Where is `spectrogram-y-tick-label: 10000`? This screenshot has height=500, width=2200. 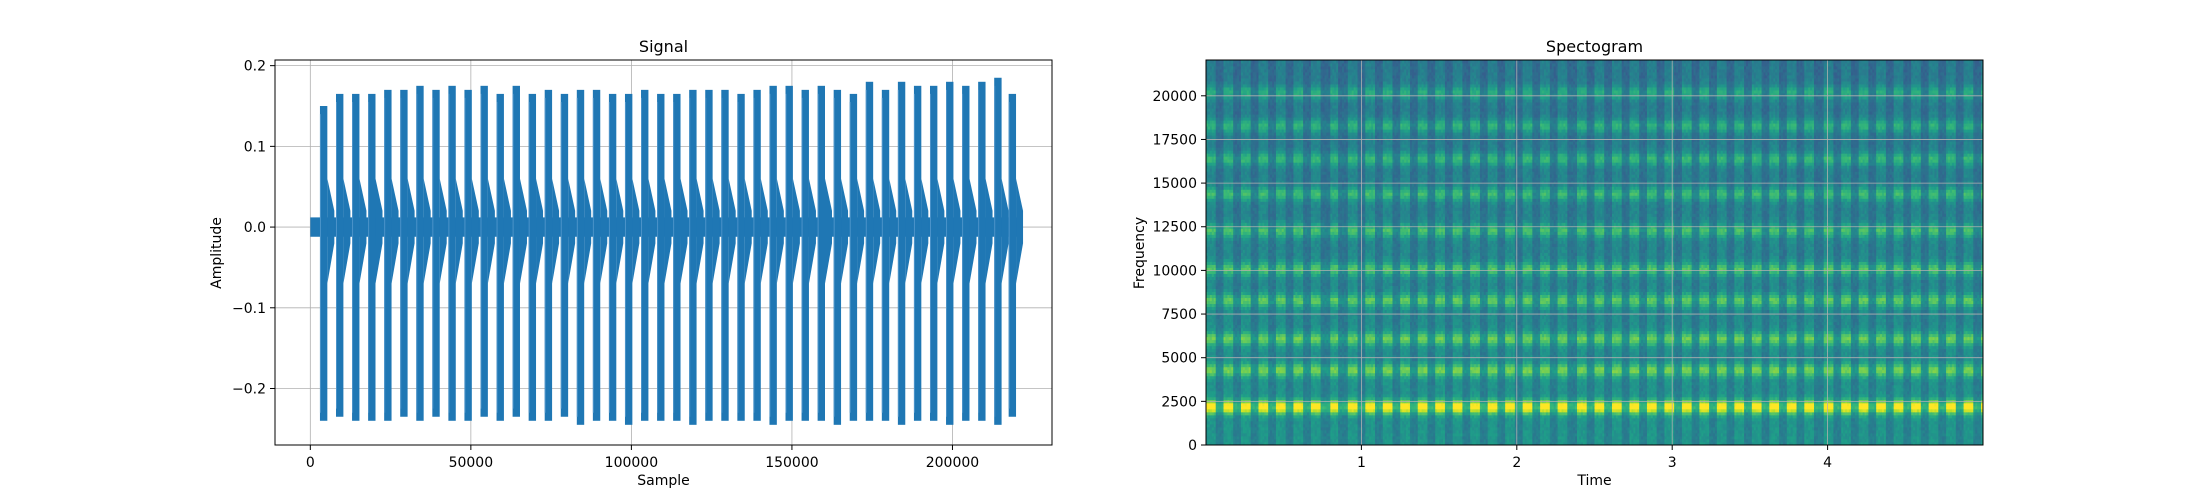
spectrogram-y-tick-label: 10000 is located at coordinates (1174, 271).